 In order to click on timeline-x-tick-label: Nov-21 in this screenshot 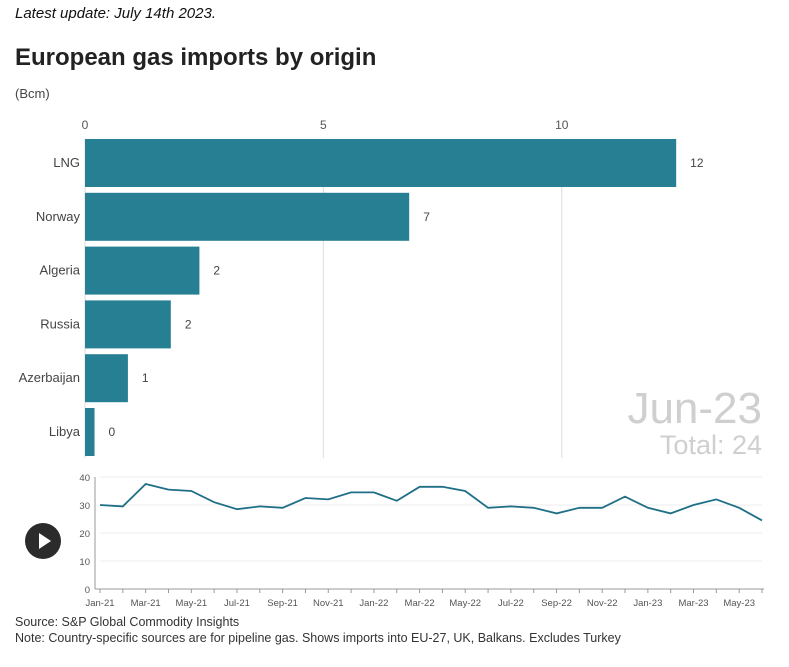, I will do `click(328, 603)`.